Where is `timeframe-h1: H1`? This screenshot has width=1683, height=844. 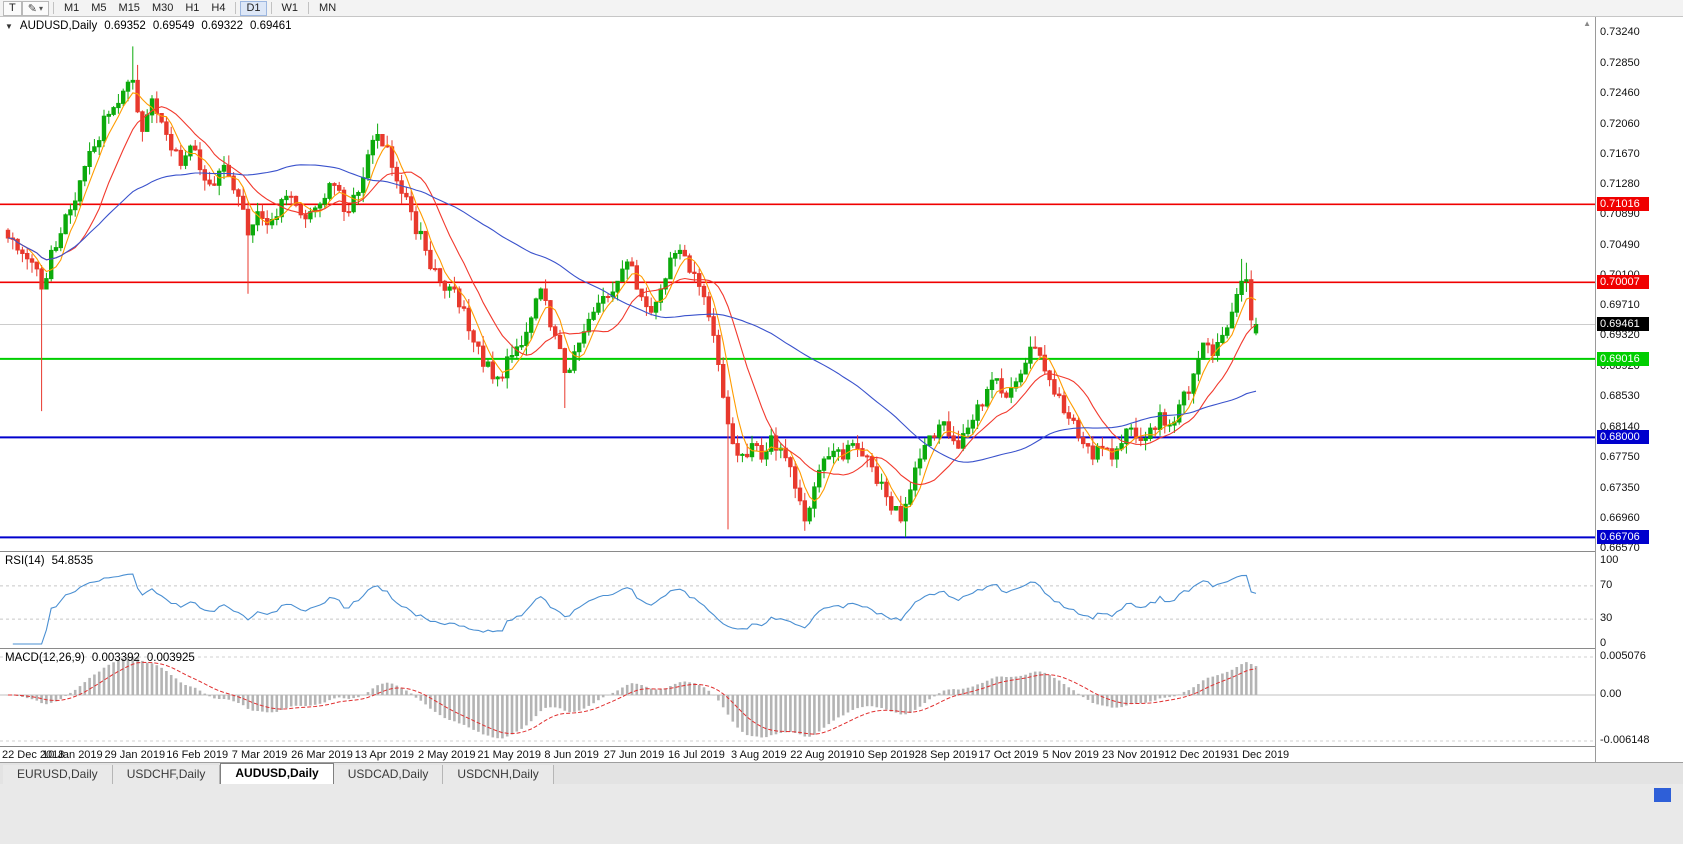
timeframe-h1: H1 is located at coordinates (192, 8).